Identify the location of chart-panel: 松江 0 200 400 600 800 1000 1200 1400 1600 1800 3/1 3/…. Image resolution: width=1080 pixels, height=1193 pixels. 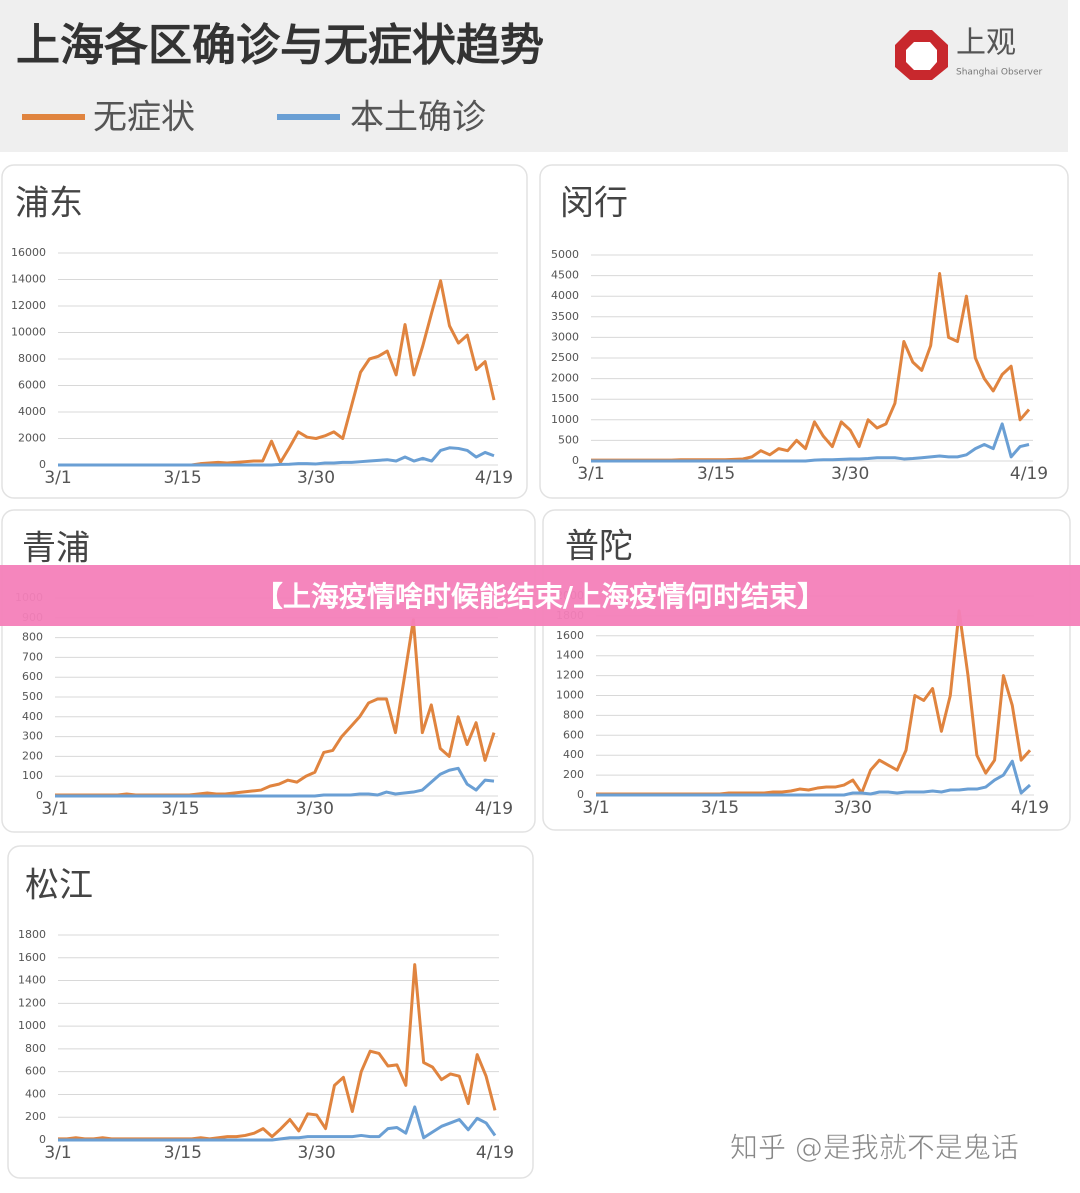
(270, 1012).